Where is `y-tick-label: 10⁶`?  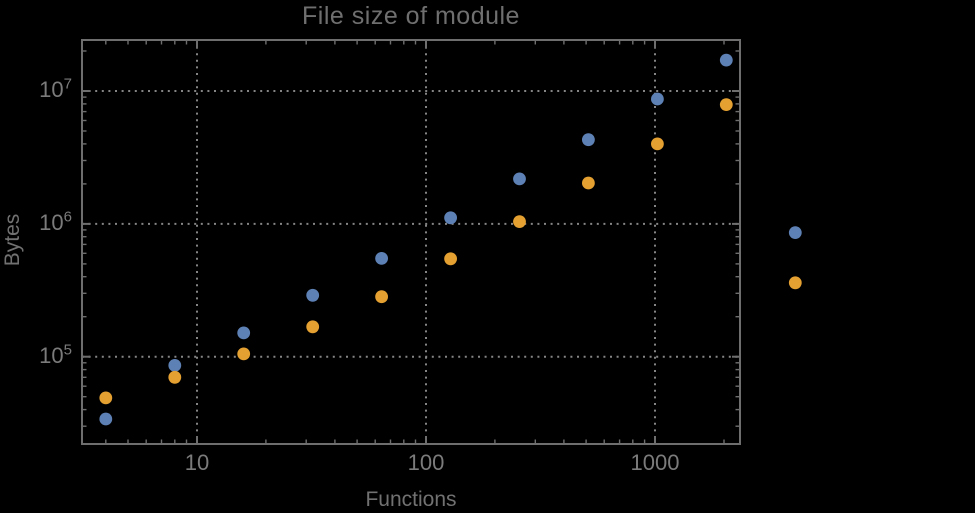 y-tick-label: 10⁶ is located at coordinates (55, 221).